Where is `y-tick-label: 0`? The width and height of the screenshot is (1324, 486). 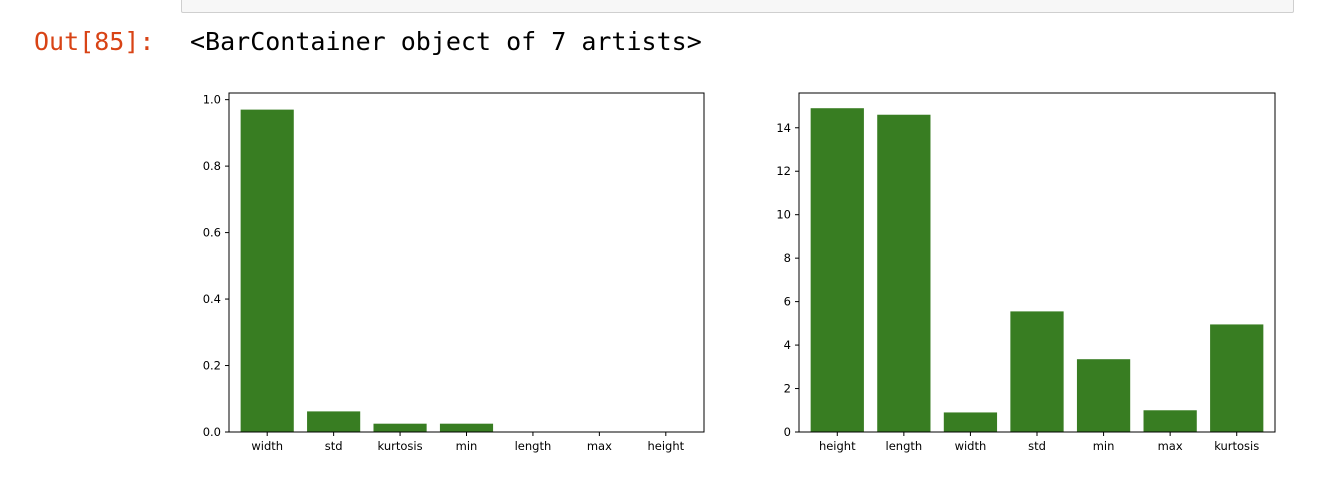 y-tick-label: 0 is located at coordinates (787, 432).